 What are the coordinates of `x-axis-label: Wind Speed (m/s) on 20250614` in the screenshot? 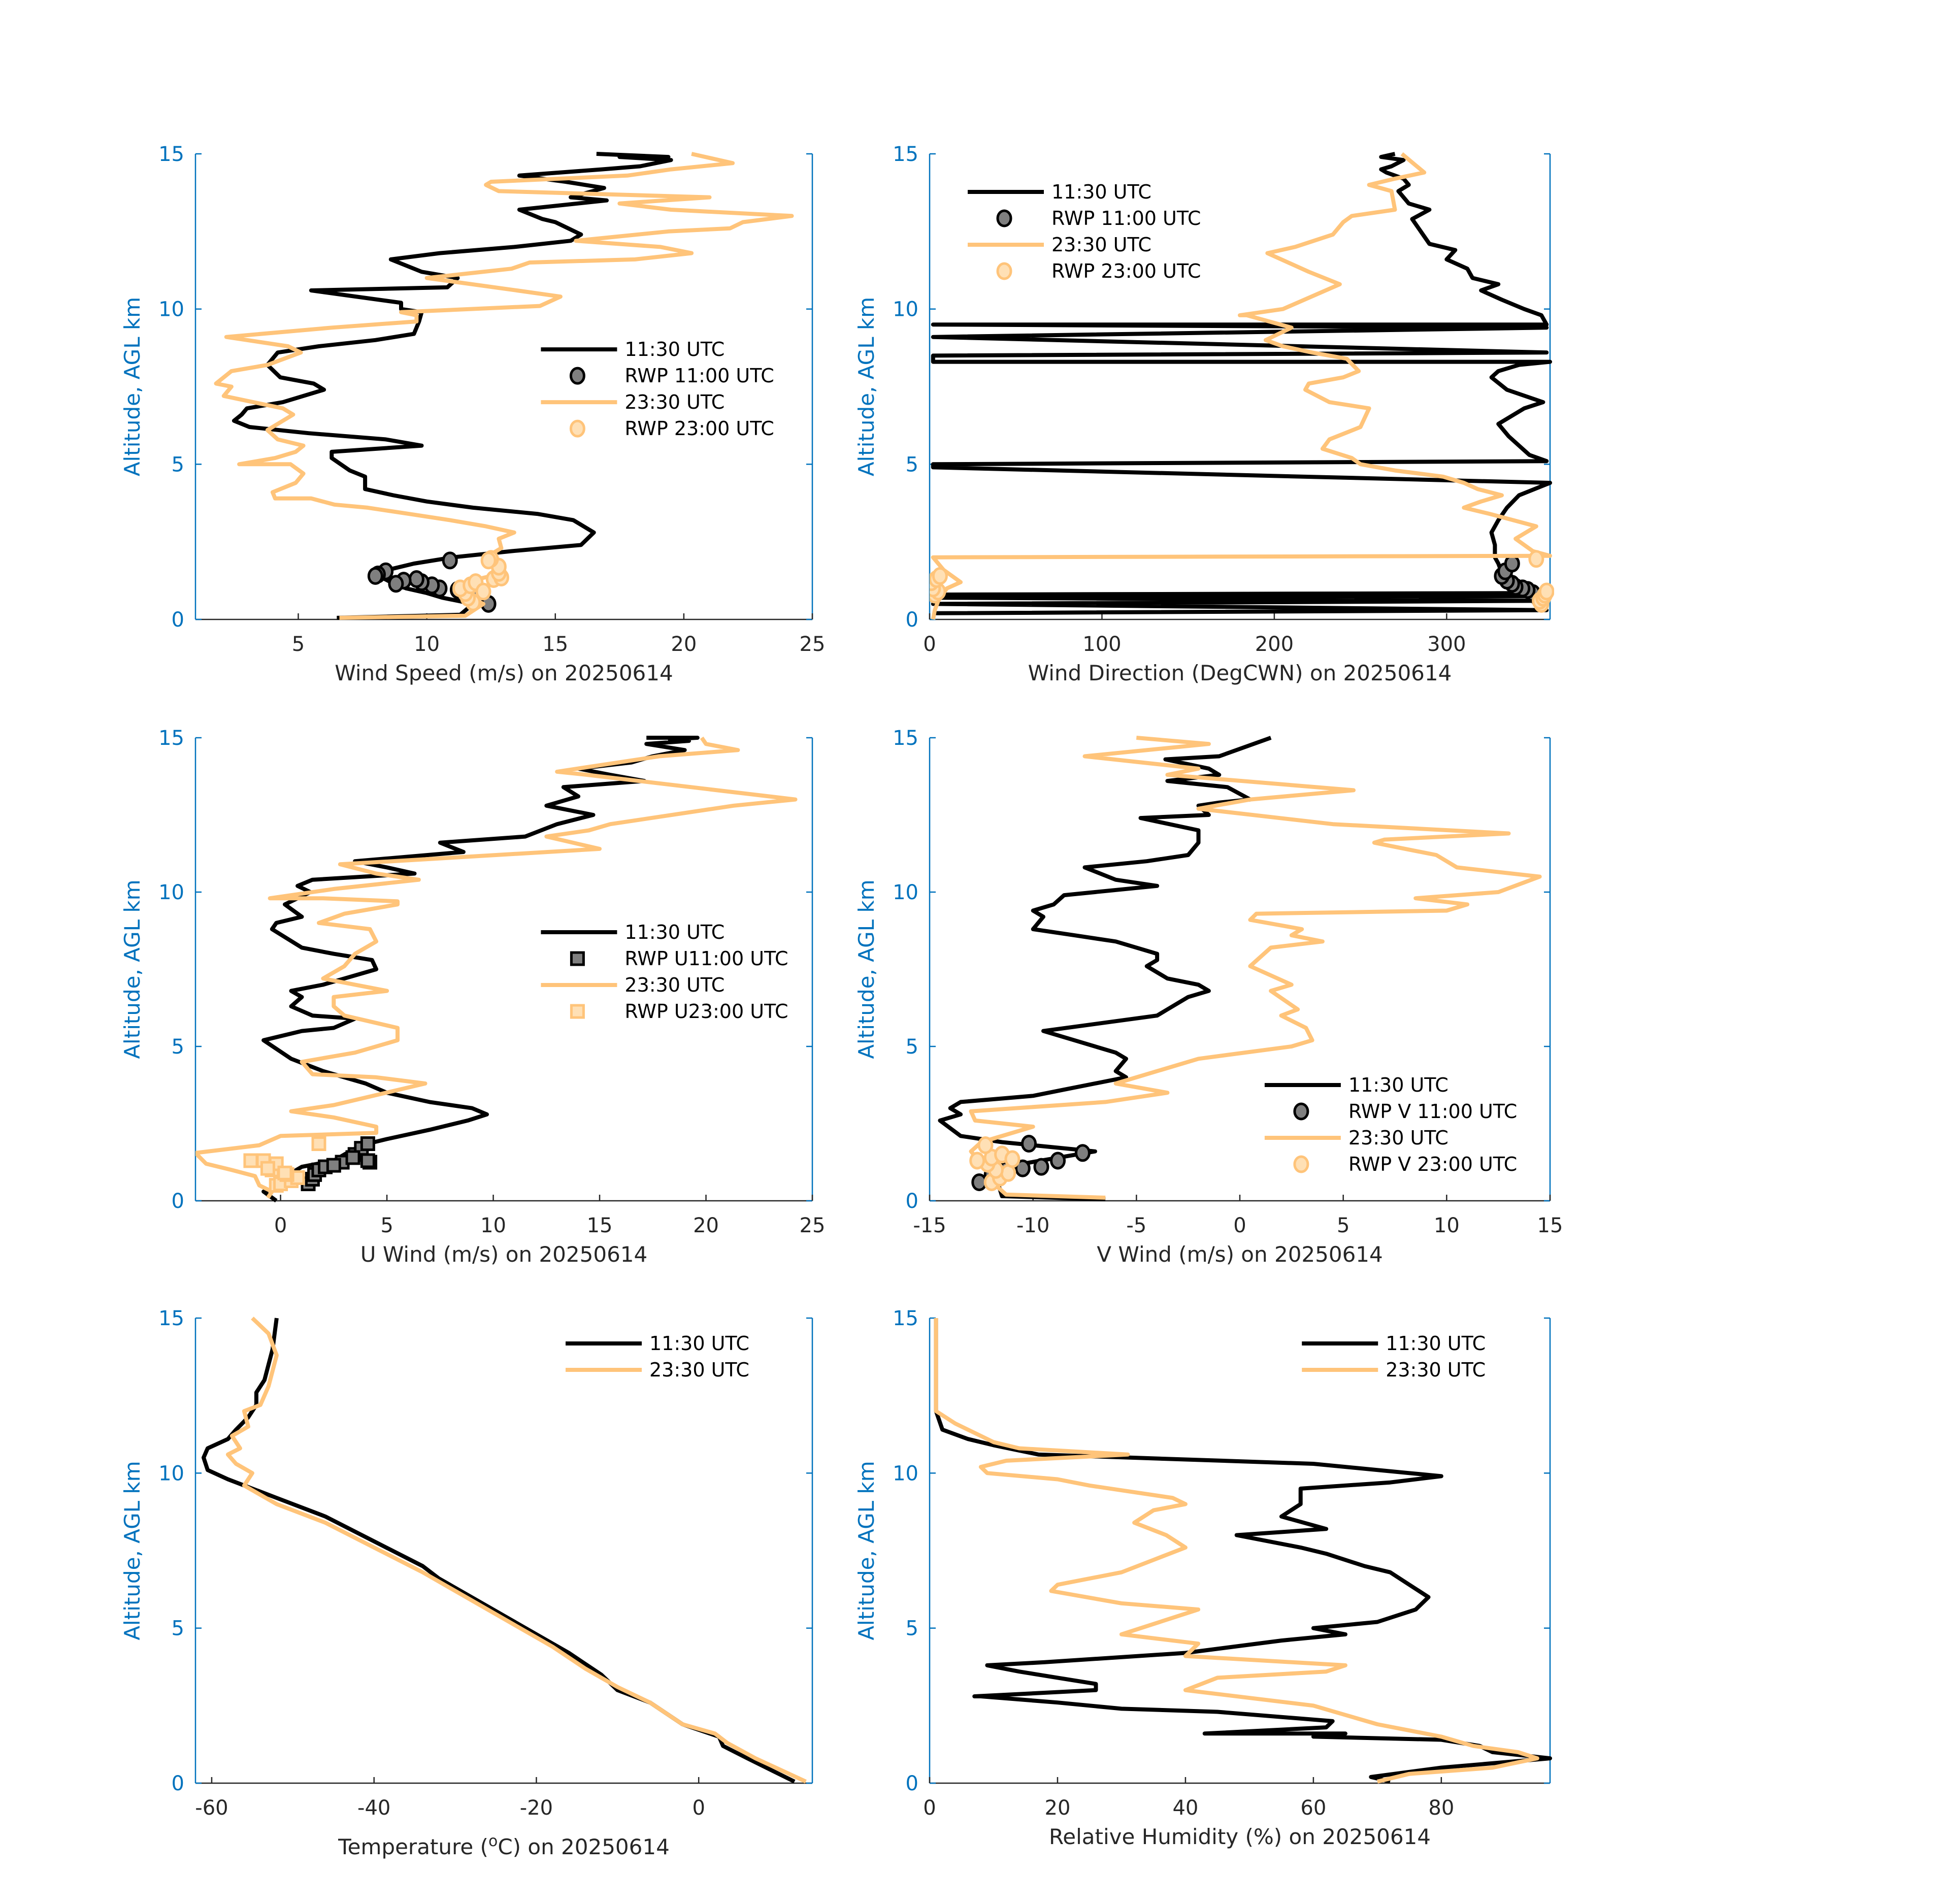 It's located at (504, 673).